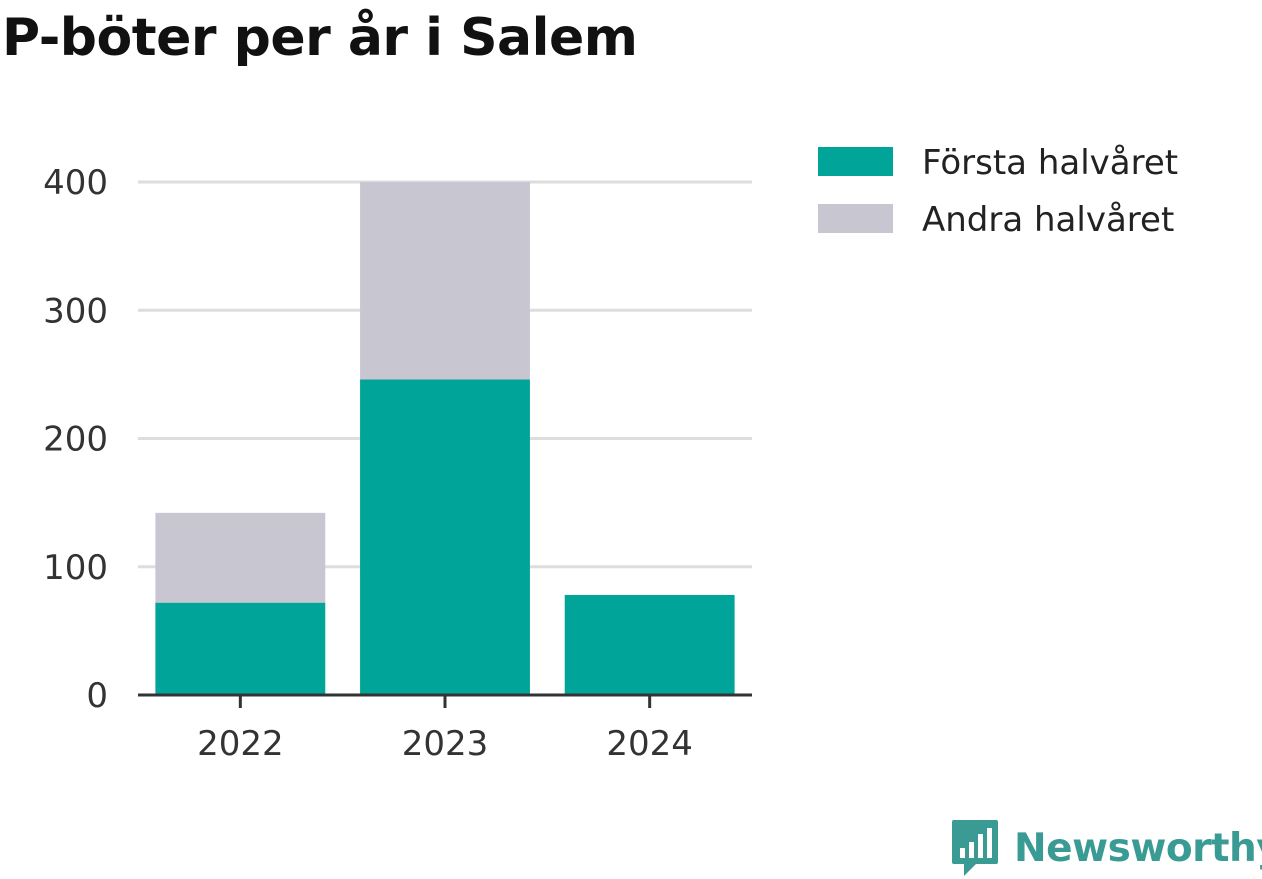  I want to click on y-tick-label: 100, so click(75, 568).